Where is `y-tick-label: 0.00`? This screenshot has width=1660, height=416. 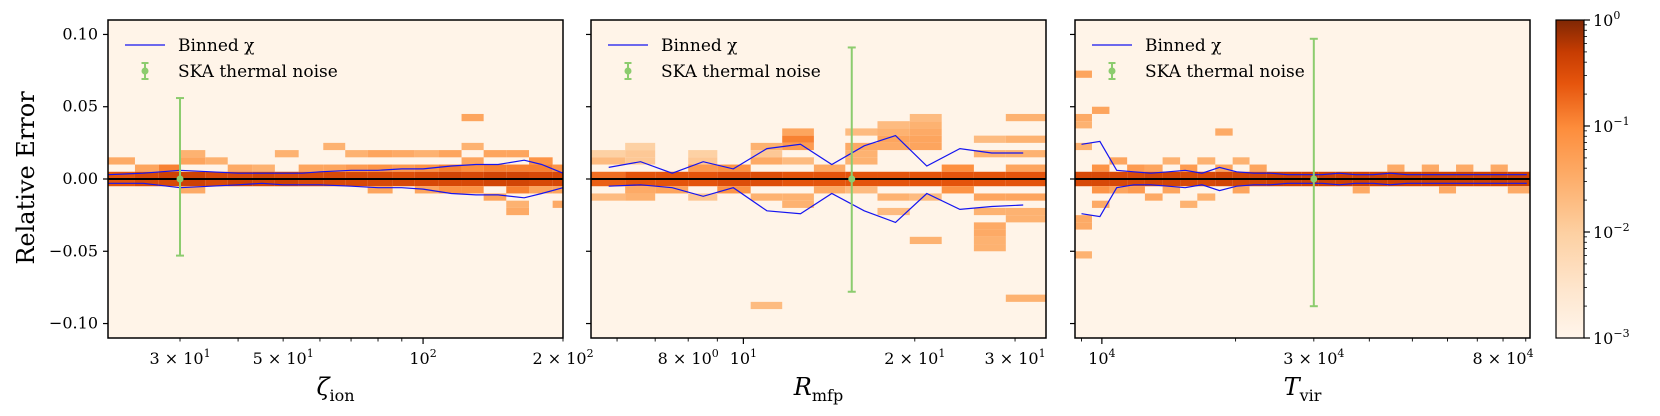
y-tick-label: 0.00 is located at coordinates (80, 178).